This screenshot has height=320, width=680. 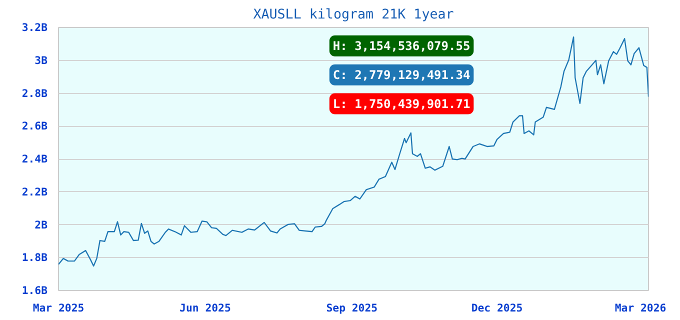 What do you see at coordinates (41, 225) in the screenshot?
I see `y-tick-label: 2B` at bounding box center [41, 225].